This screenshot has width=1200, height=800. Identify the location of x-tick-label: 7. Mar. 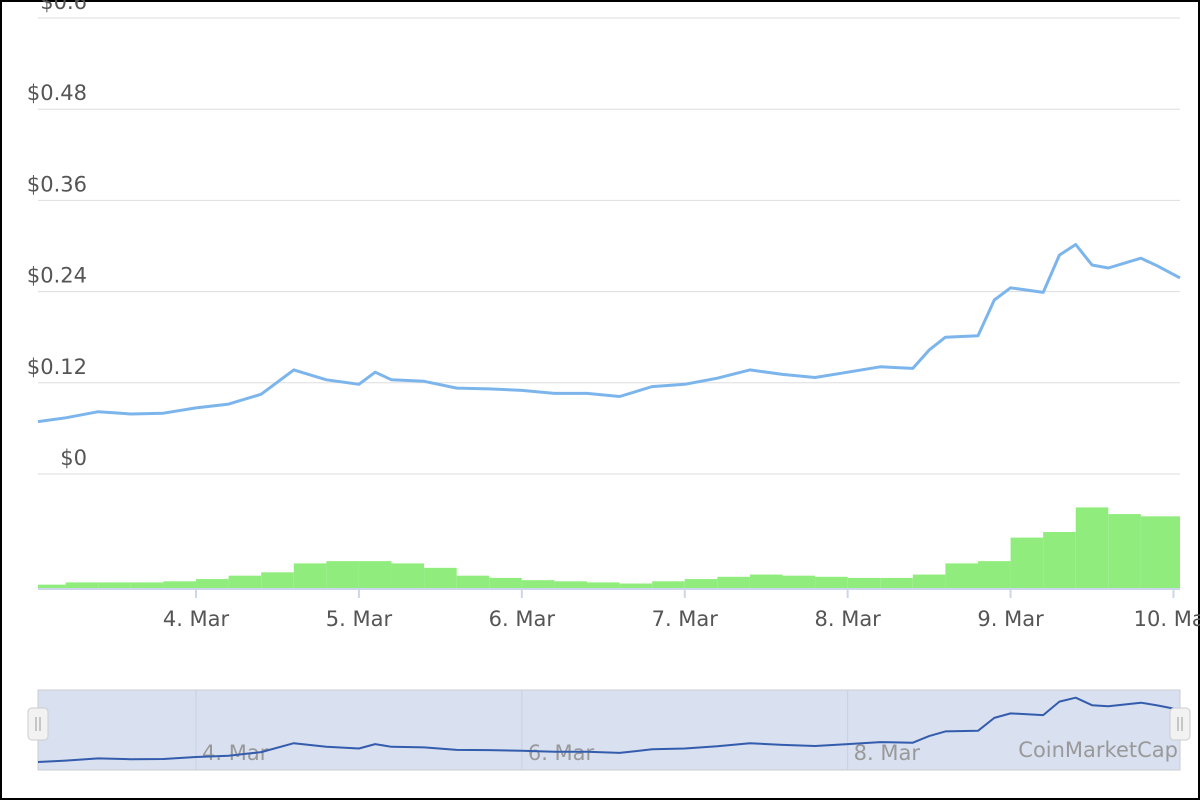
(685, 619).